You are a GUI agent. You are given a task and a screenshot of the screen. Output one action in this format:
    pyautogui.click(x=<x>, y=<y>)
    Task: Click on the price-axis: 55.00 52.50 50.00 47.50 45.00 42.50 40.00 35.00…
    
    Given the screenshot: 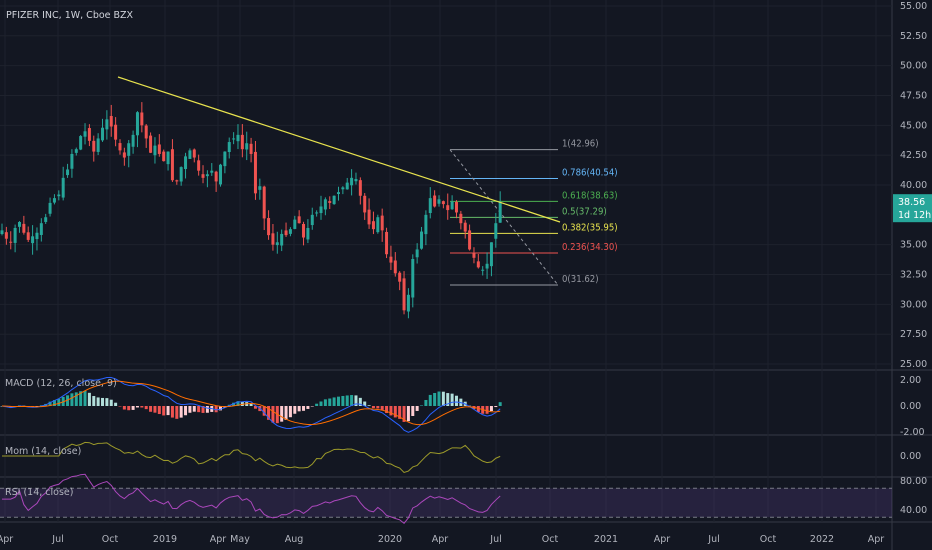 What is the action you would take?
    pyautogui.click(x=912, y=185)
    